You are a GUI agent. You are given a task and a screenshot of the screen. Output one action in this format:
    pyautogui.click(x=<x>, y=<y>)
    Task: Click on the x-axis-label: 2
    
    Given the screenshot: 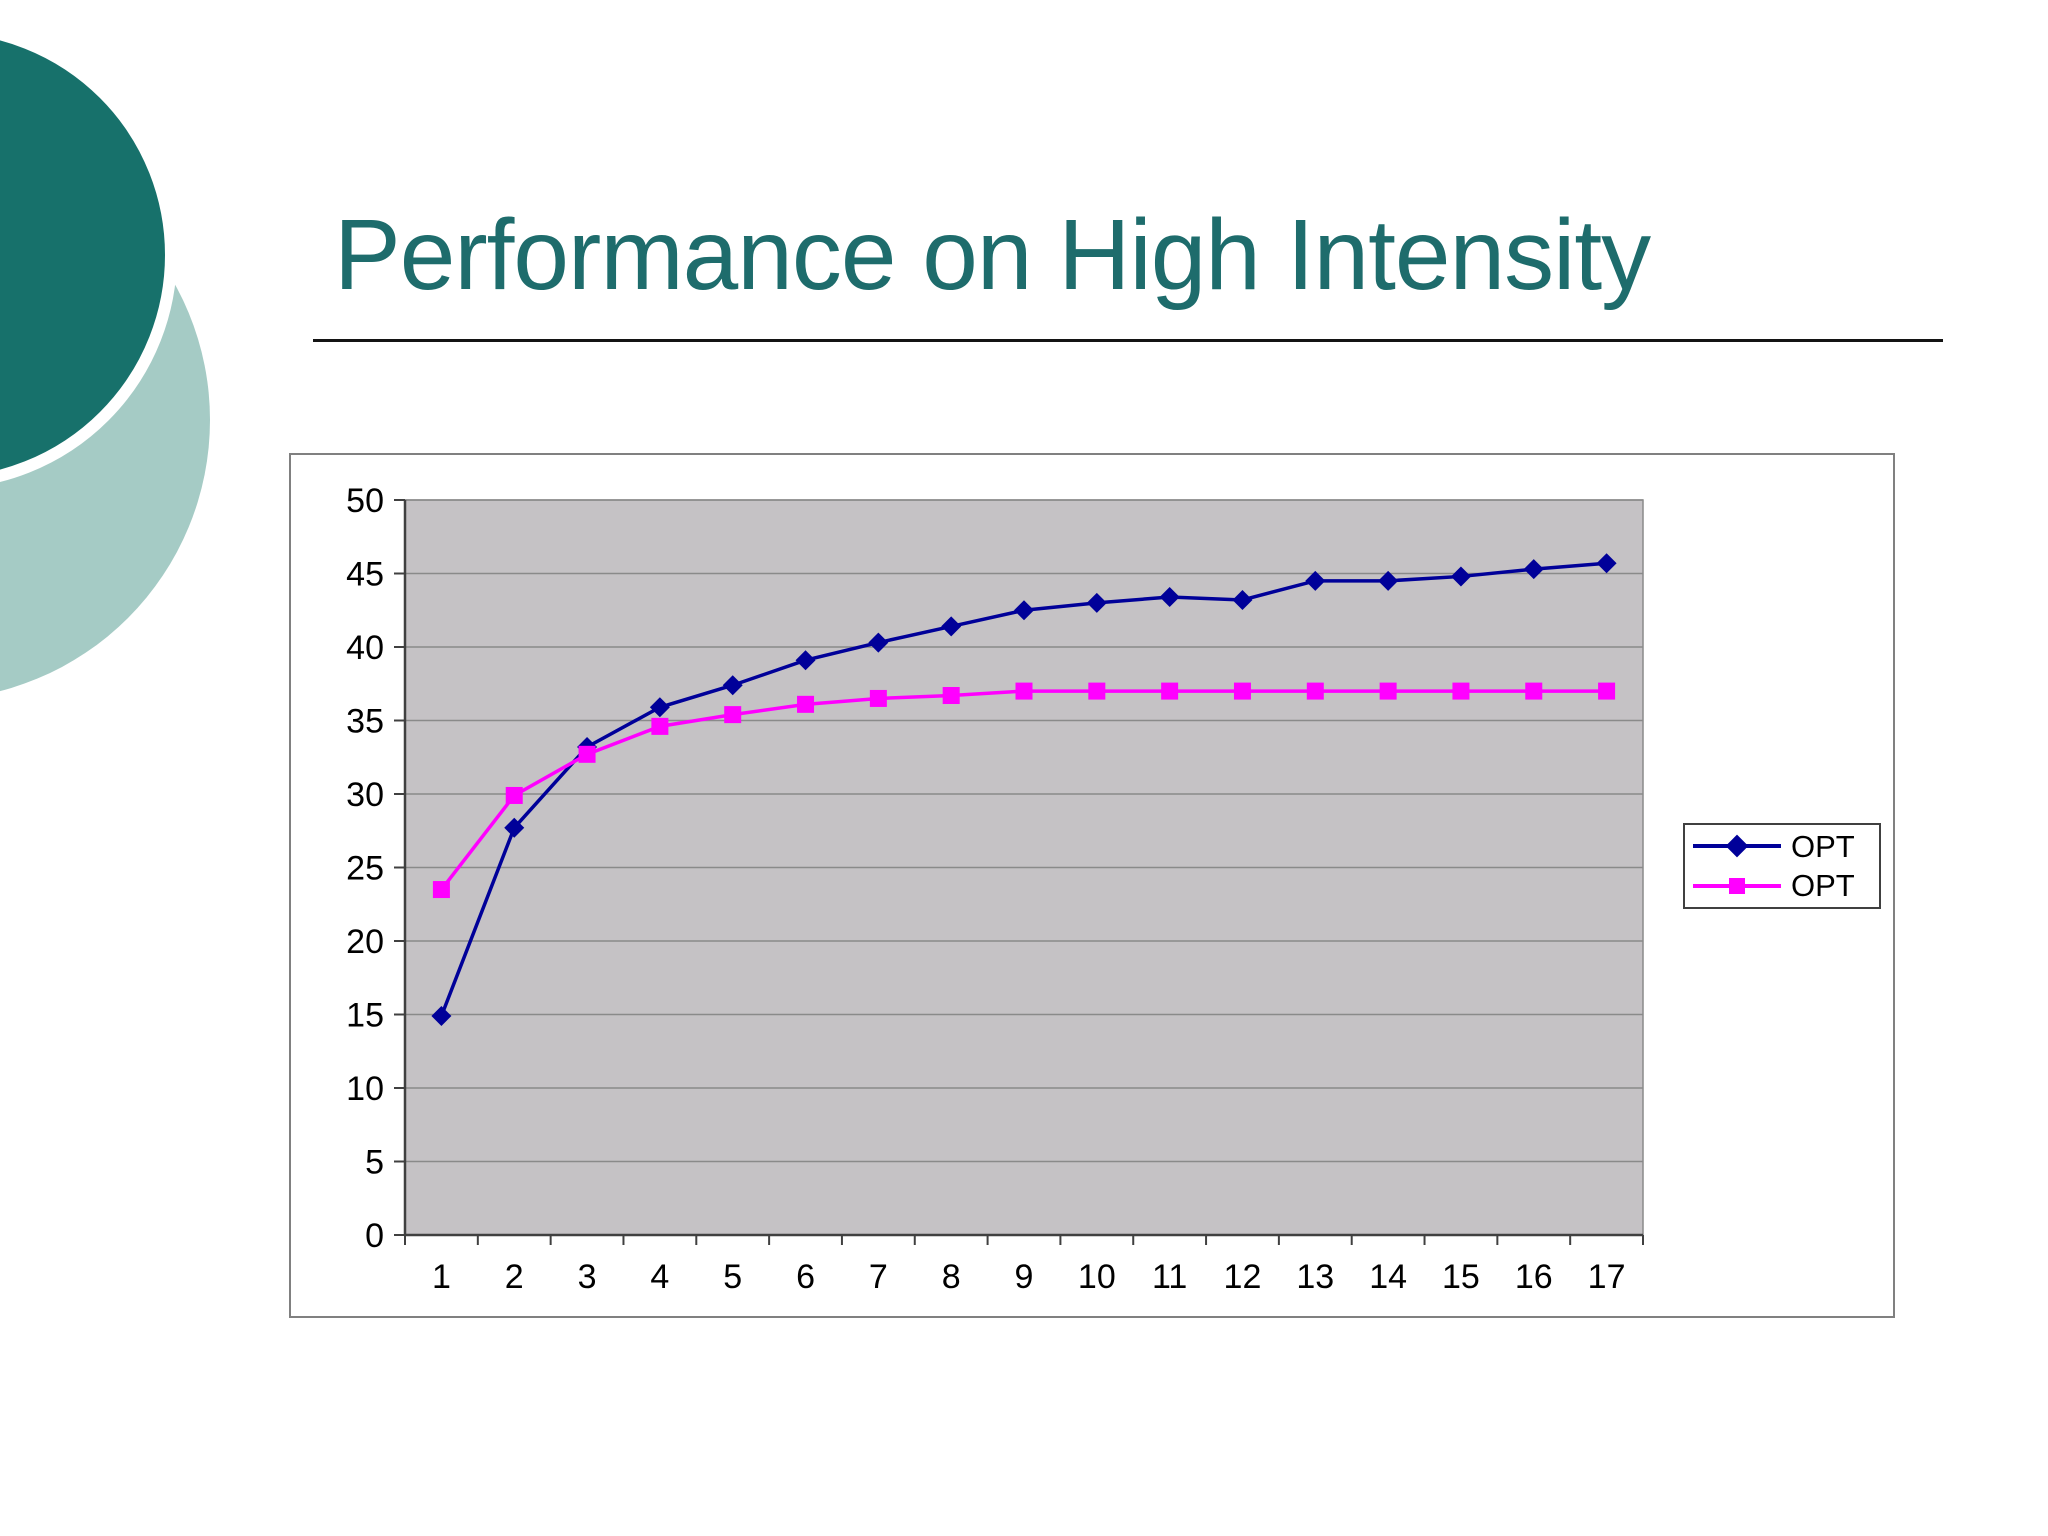 What is the action you would take?
    pyautogui.click(x=514, y=1277)
    